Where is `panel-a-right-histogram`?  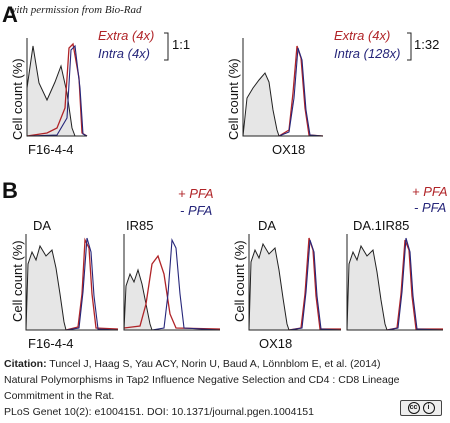 panel-a-right-histogram is located at coordinates (283, 87).